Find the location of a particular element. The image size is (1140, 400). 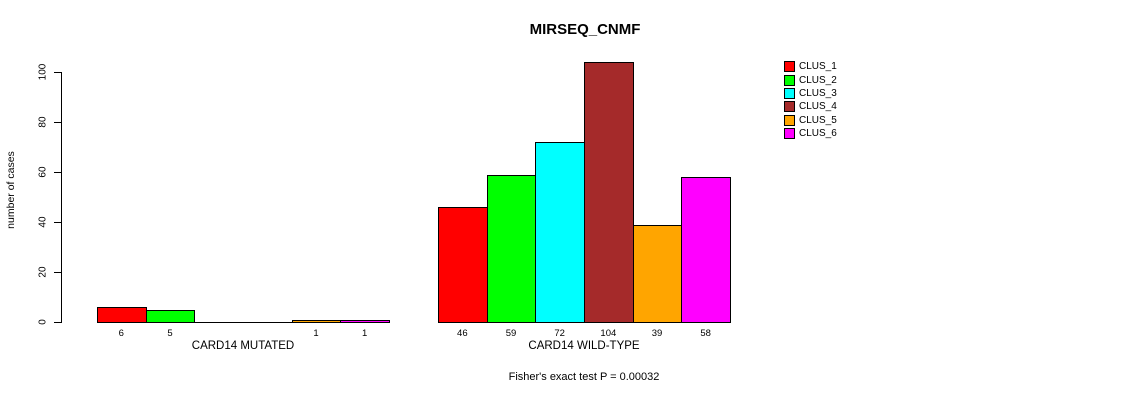

y-axis-tick-label: 100 is located at coordinates (43, 72).